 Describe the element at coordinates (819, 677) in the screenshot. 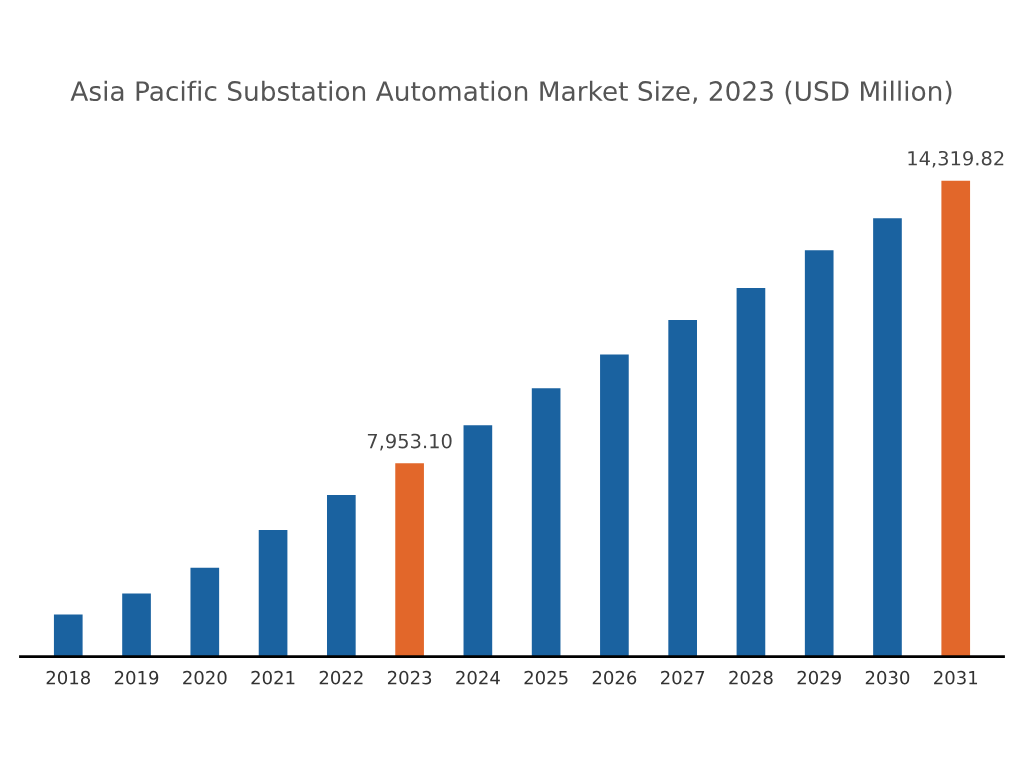

I see `x-tick-label: 2029` at that location.